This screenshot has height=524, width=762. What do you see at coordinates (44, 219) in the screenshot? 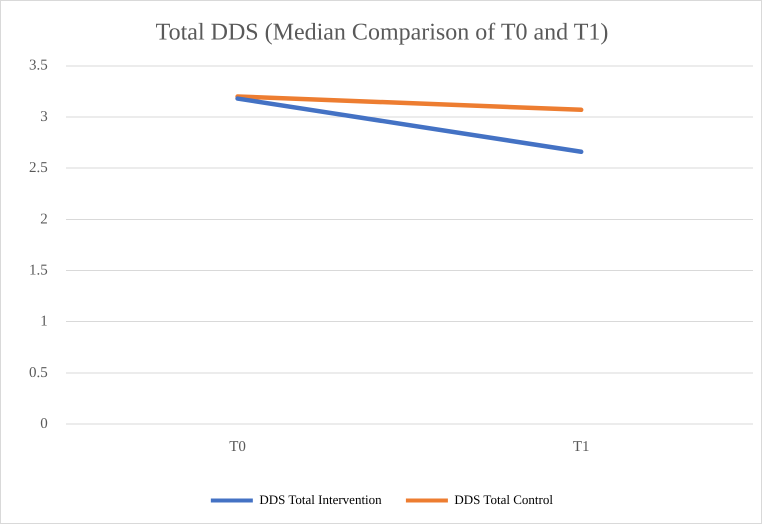
I see `y-tick-label: 2` at bounding box center [44, 219].